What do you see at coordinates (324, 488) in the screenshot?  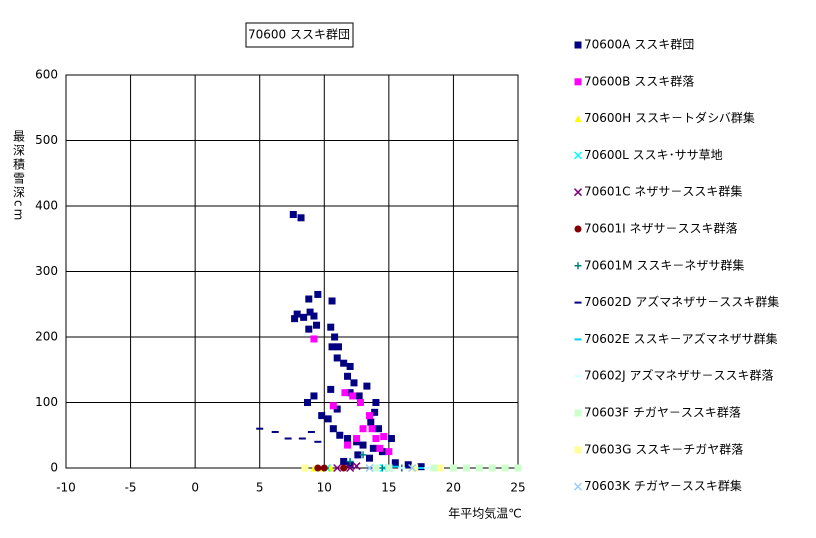 I see `x-tick-label: 10` at bounding box center [324, 488].